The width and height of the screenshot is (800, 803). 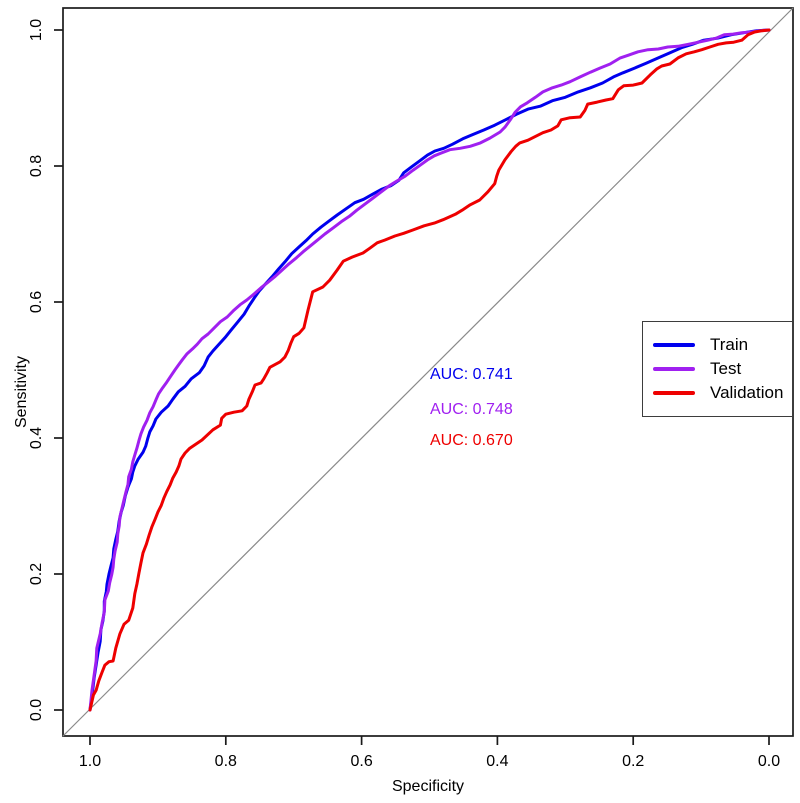 What do you see at coordinates (674, 345) in the screenshot?
I see `train-line-swatch` at bounding box center [674, 345].